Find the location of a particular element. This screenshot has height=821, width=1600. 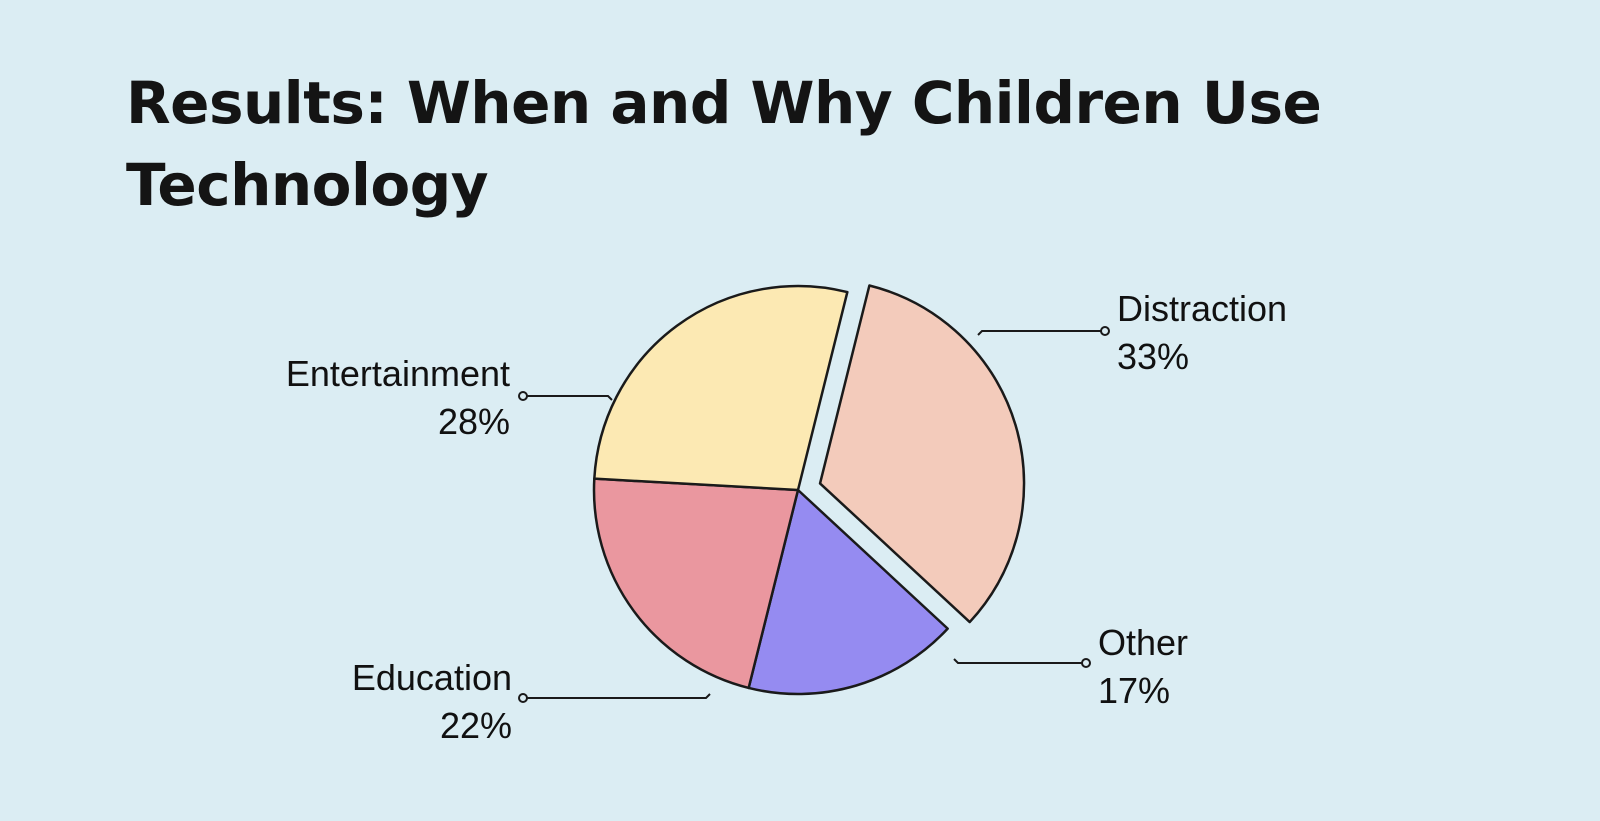

leader-line-entertainment is located at coordinates (568, 398).